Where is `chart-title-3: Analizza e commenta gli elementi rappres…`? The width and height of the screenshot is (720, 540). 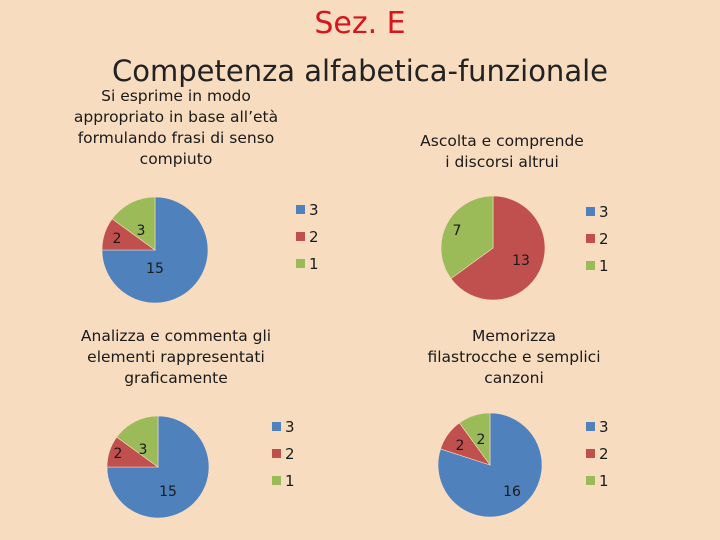
chart-title-3: Analizza e commenta gli elementi rappres… is located at coordinates (176, 357).